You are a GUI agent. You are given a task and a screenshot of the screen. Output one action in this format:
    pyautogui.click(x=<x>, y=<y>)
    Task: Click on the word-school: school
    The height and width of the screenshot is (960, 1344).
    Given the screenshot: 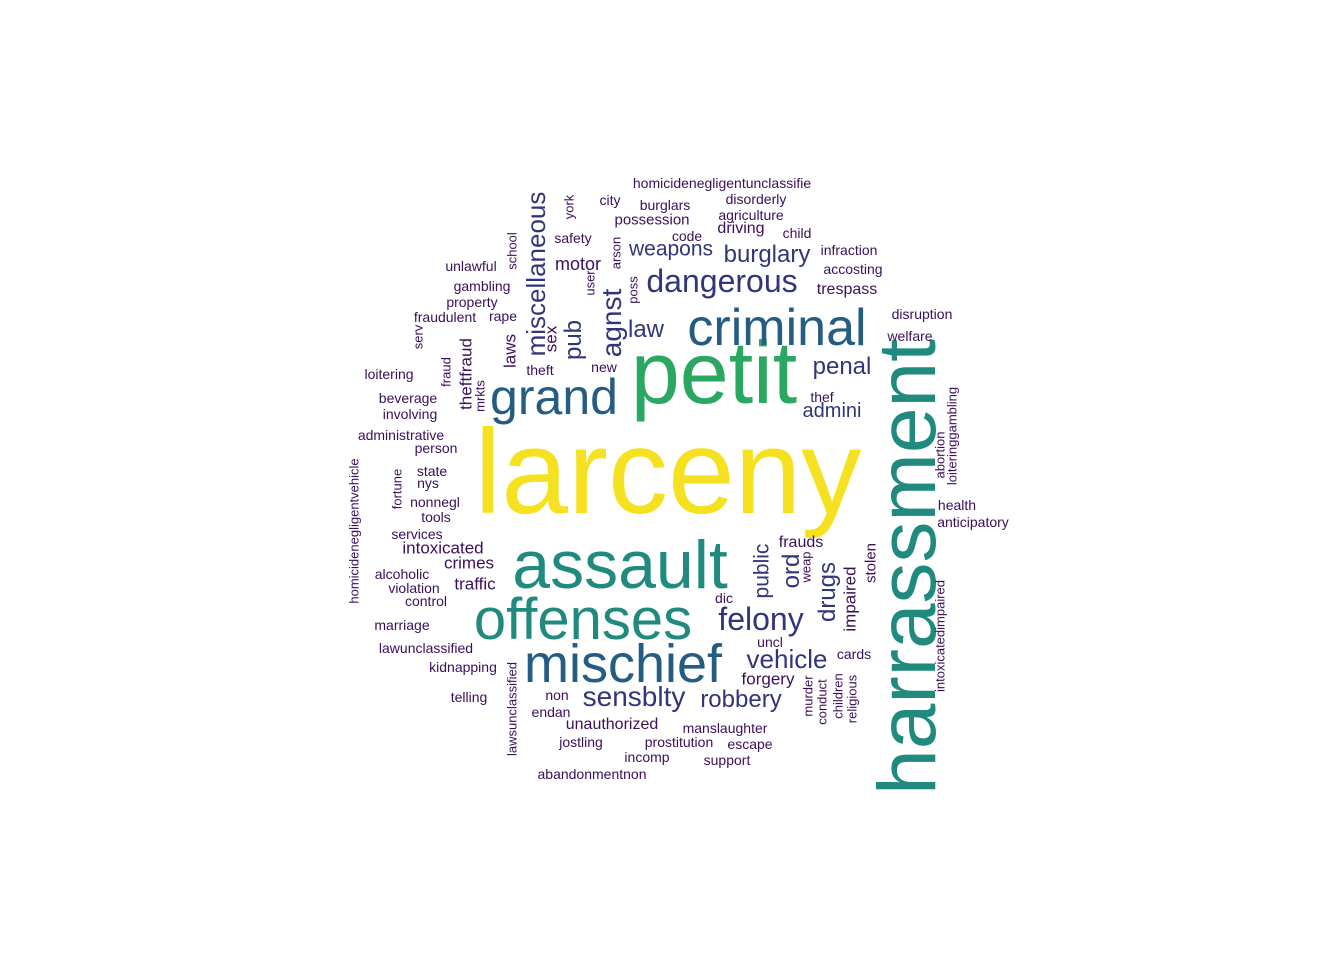 What is the action you would take?
    pyautogui.click(x=512, y=251)
    